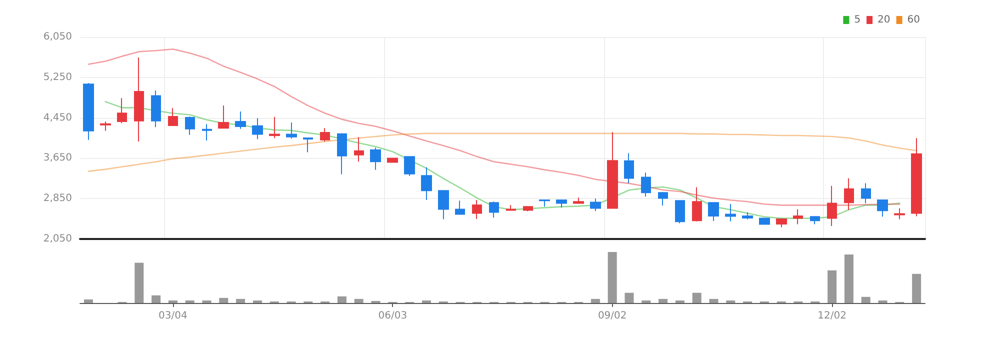  I want to click on y-tick-label: 2,850, so click(57, 198).